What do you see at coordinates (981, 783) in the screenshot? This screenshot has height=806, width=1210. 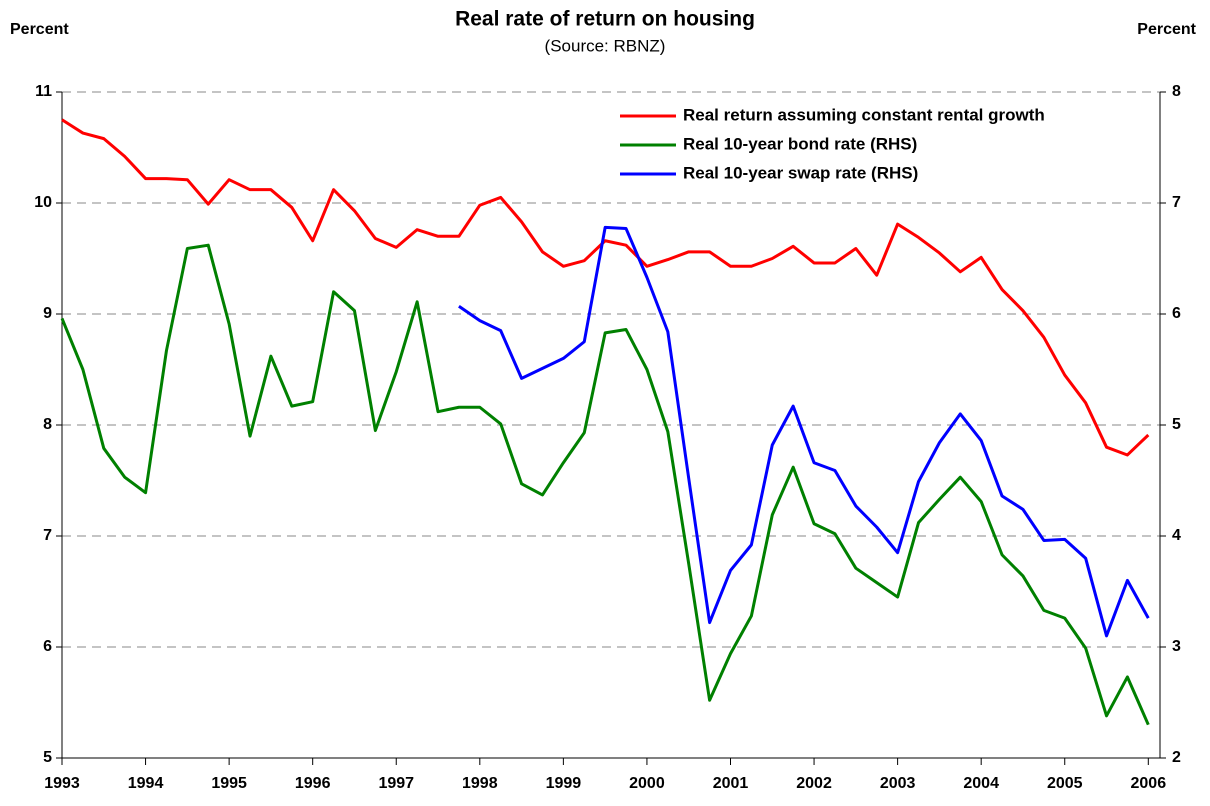 I see `x-tick-label: 2004` at bounding box center [981, 783].